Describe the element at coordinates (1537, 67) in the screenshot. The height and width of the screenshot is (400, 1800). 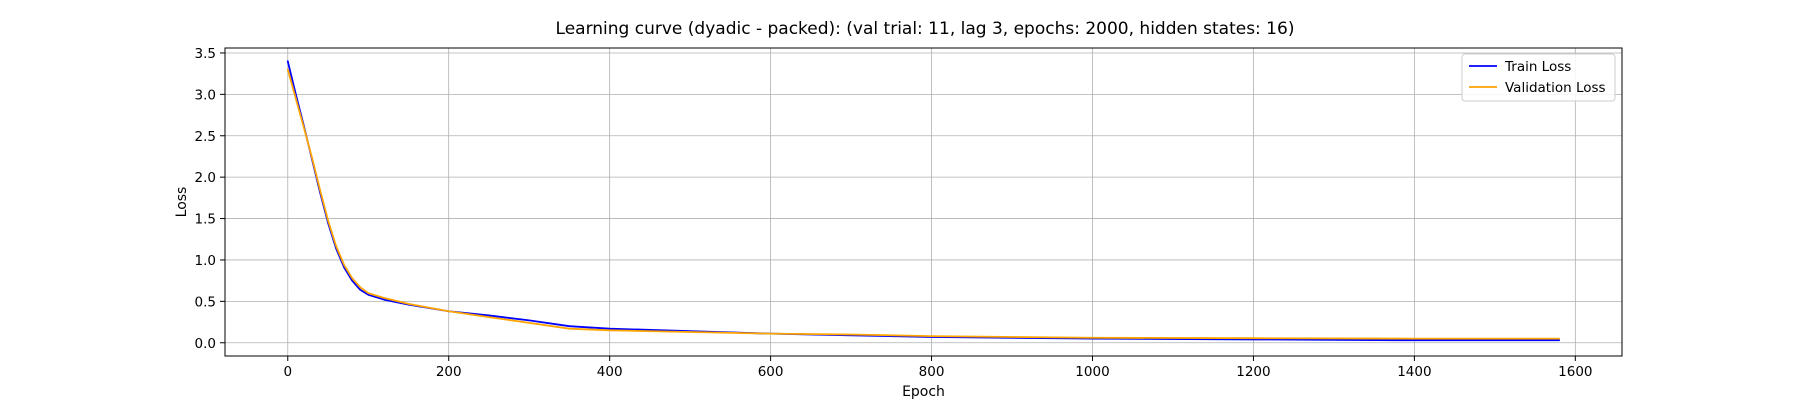
I see `legend-label-train-loss: Train Loss` at that location.